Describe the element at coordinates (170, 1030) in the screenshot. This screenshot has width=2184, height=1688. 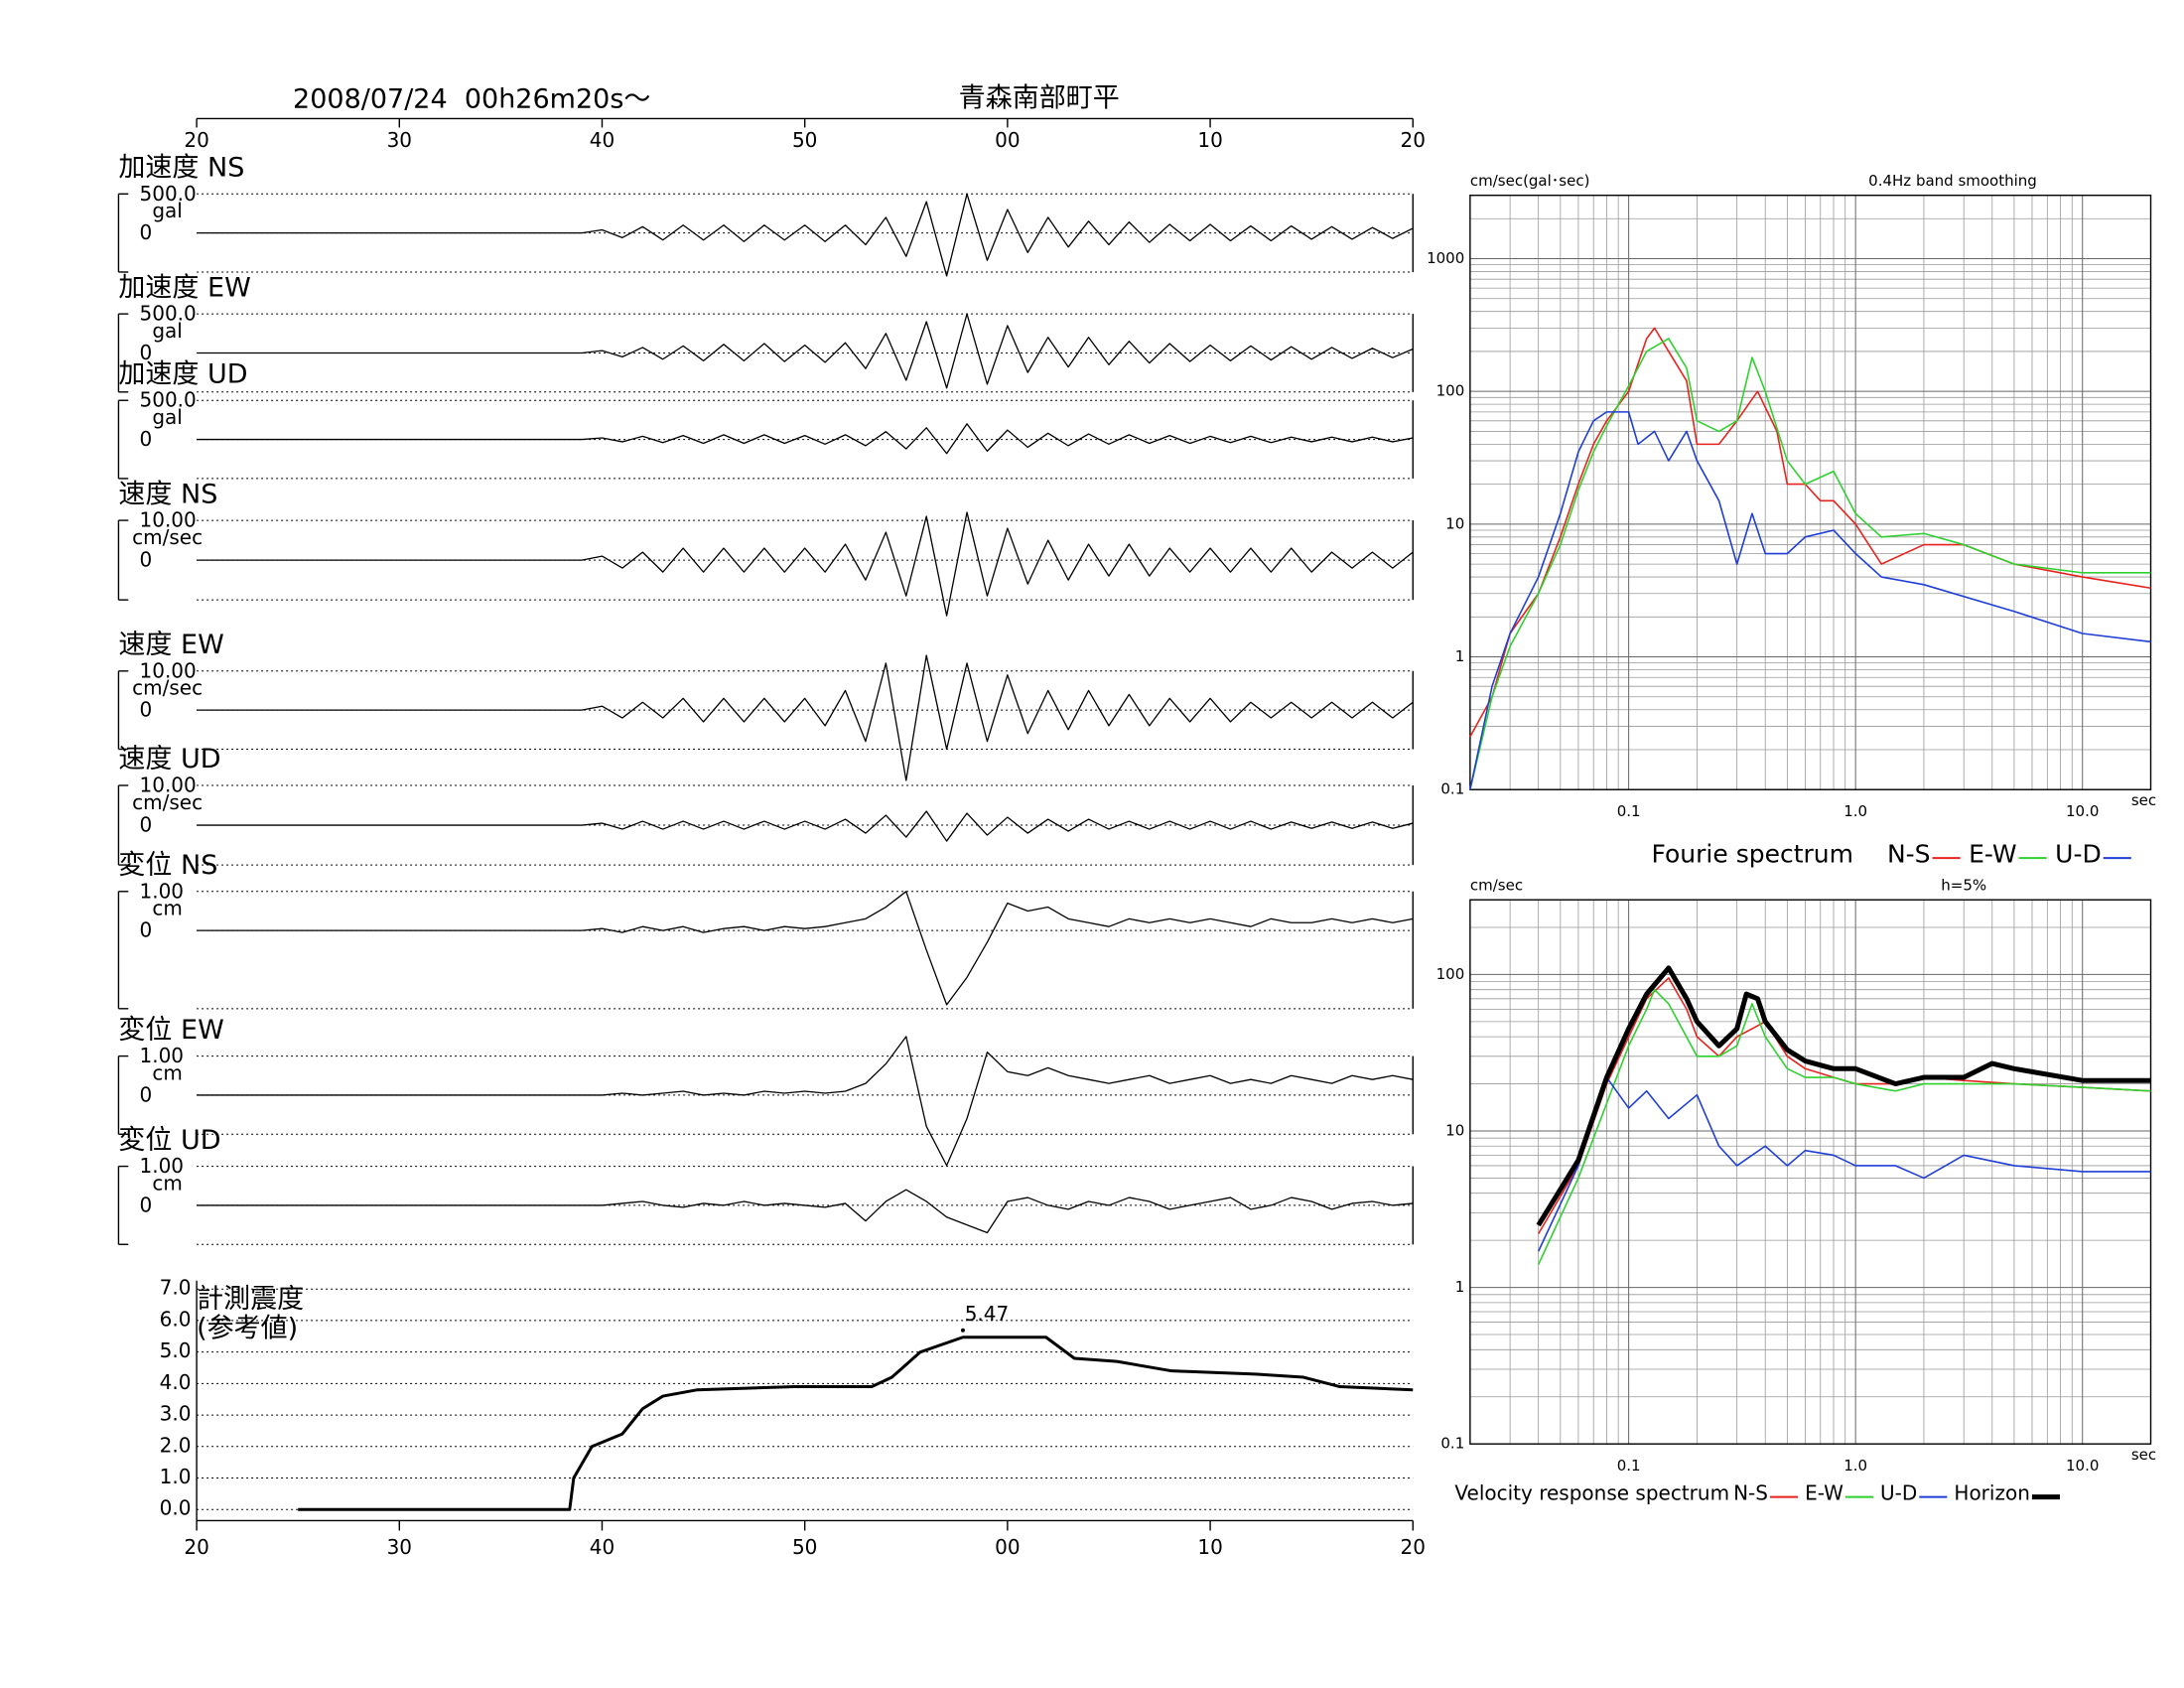
I see `panel-title: 変位 EW` at that location.